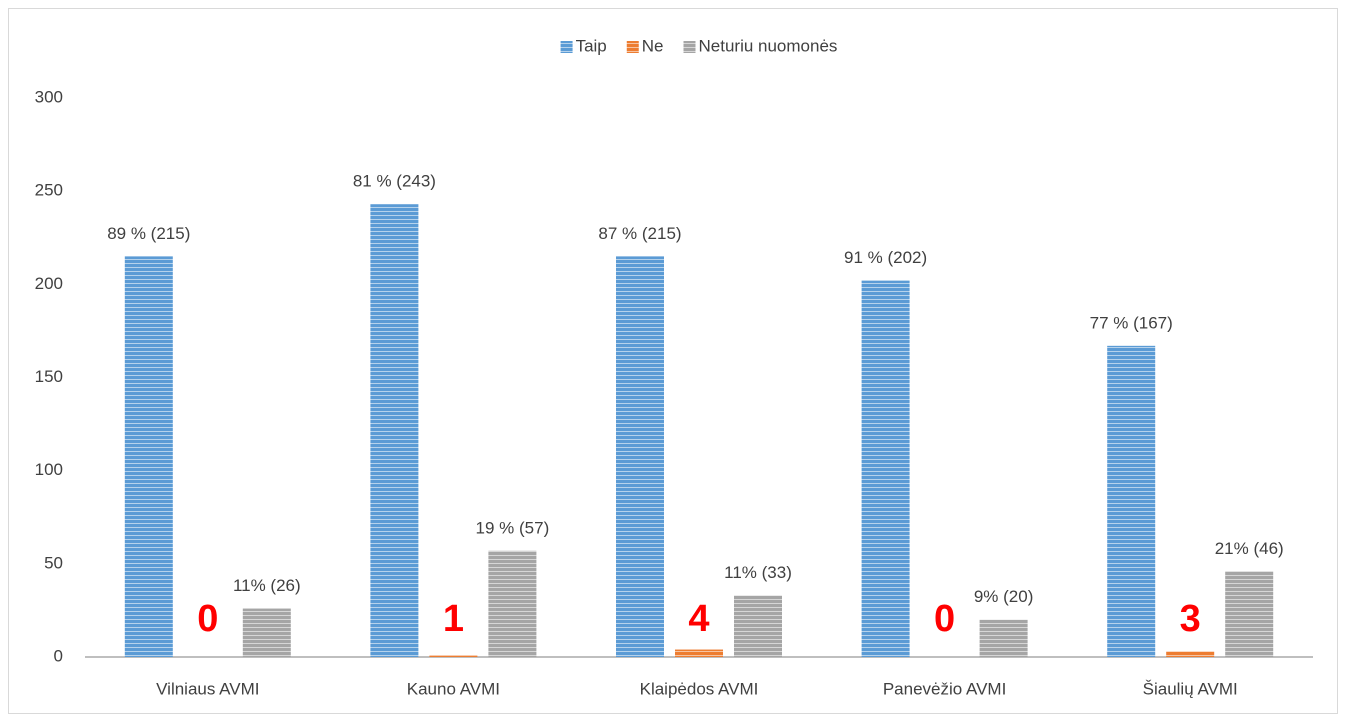 The width and height of the screenshot is (1346, 715). Describe the element at coordinates (394, 181) in the screenshot. I see `data-label: 81 % (243)` at that location.